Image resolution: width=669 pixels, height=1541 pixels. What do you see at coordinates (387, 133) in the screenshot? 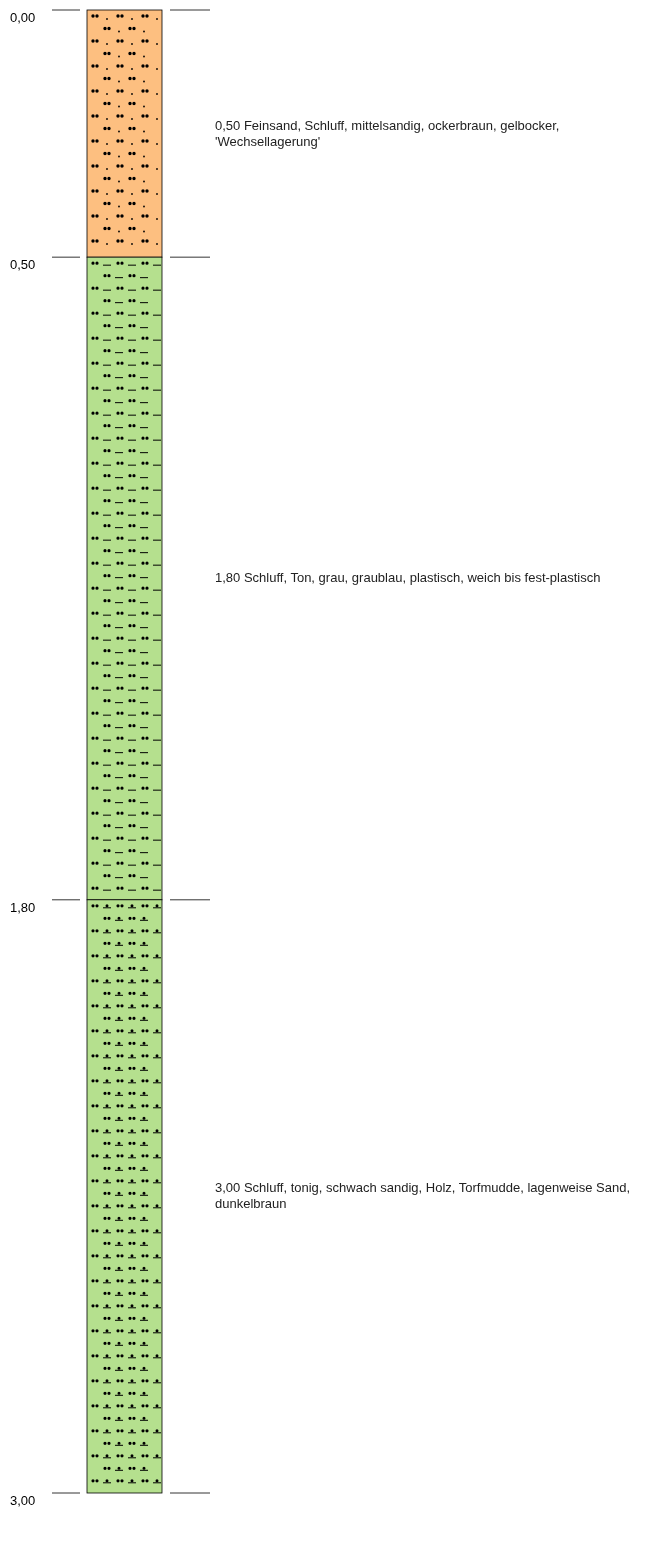
I see `text: 0,50 Feinsand, Schluff, mittelsandig, ockerbraun, gelbocker, 'Wechsellagerung'` at bounding box center [387, 133].